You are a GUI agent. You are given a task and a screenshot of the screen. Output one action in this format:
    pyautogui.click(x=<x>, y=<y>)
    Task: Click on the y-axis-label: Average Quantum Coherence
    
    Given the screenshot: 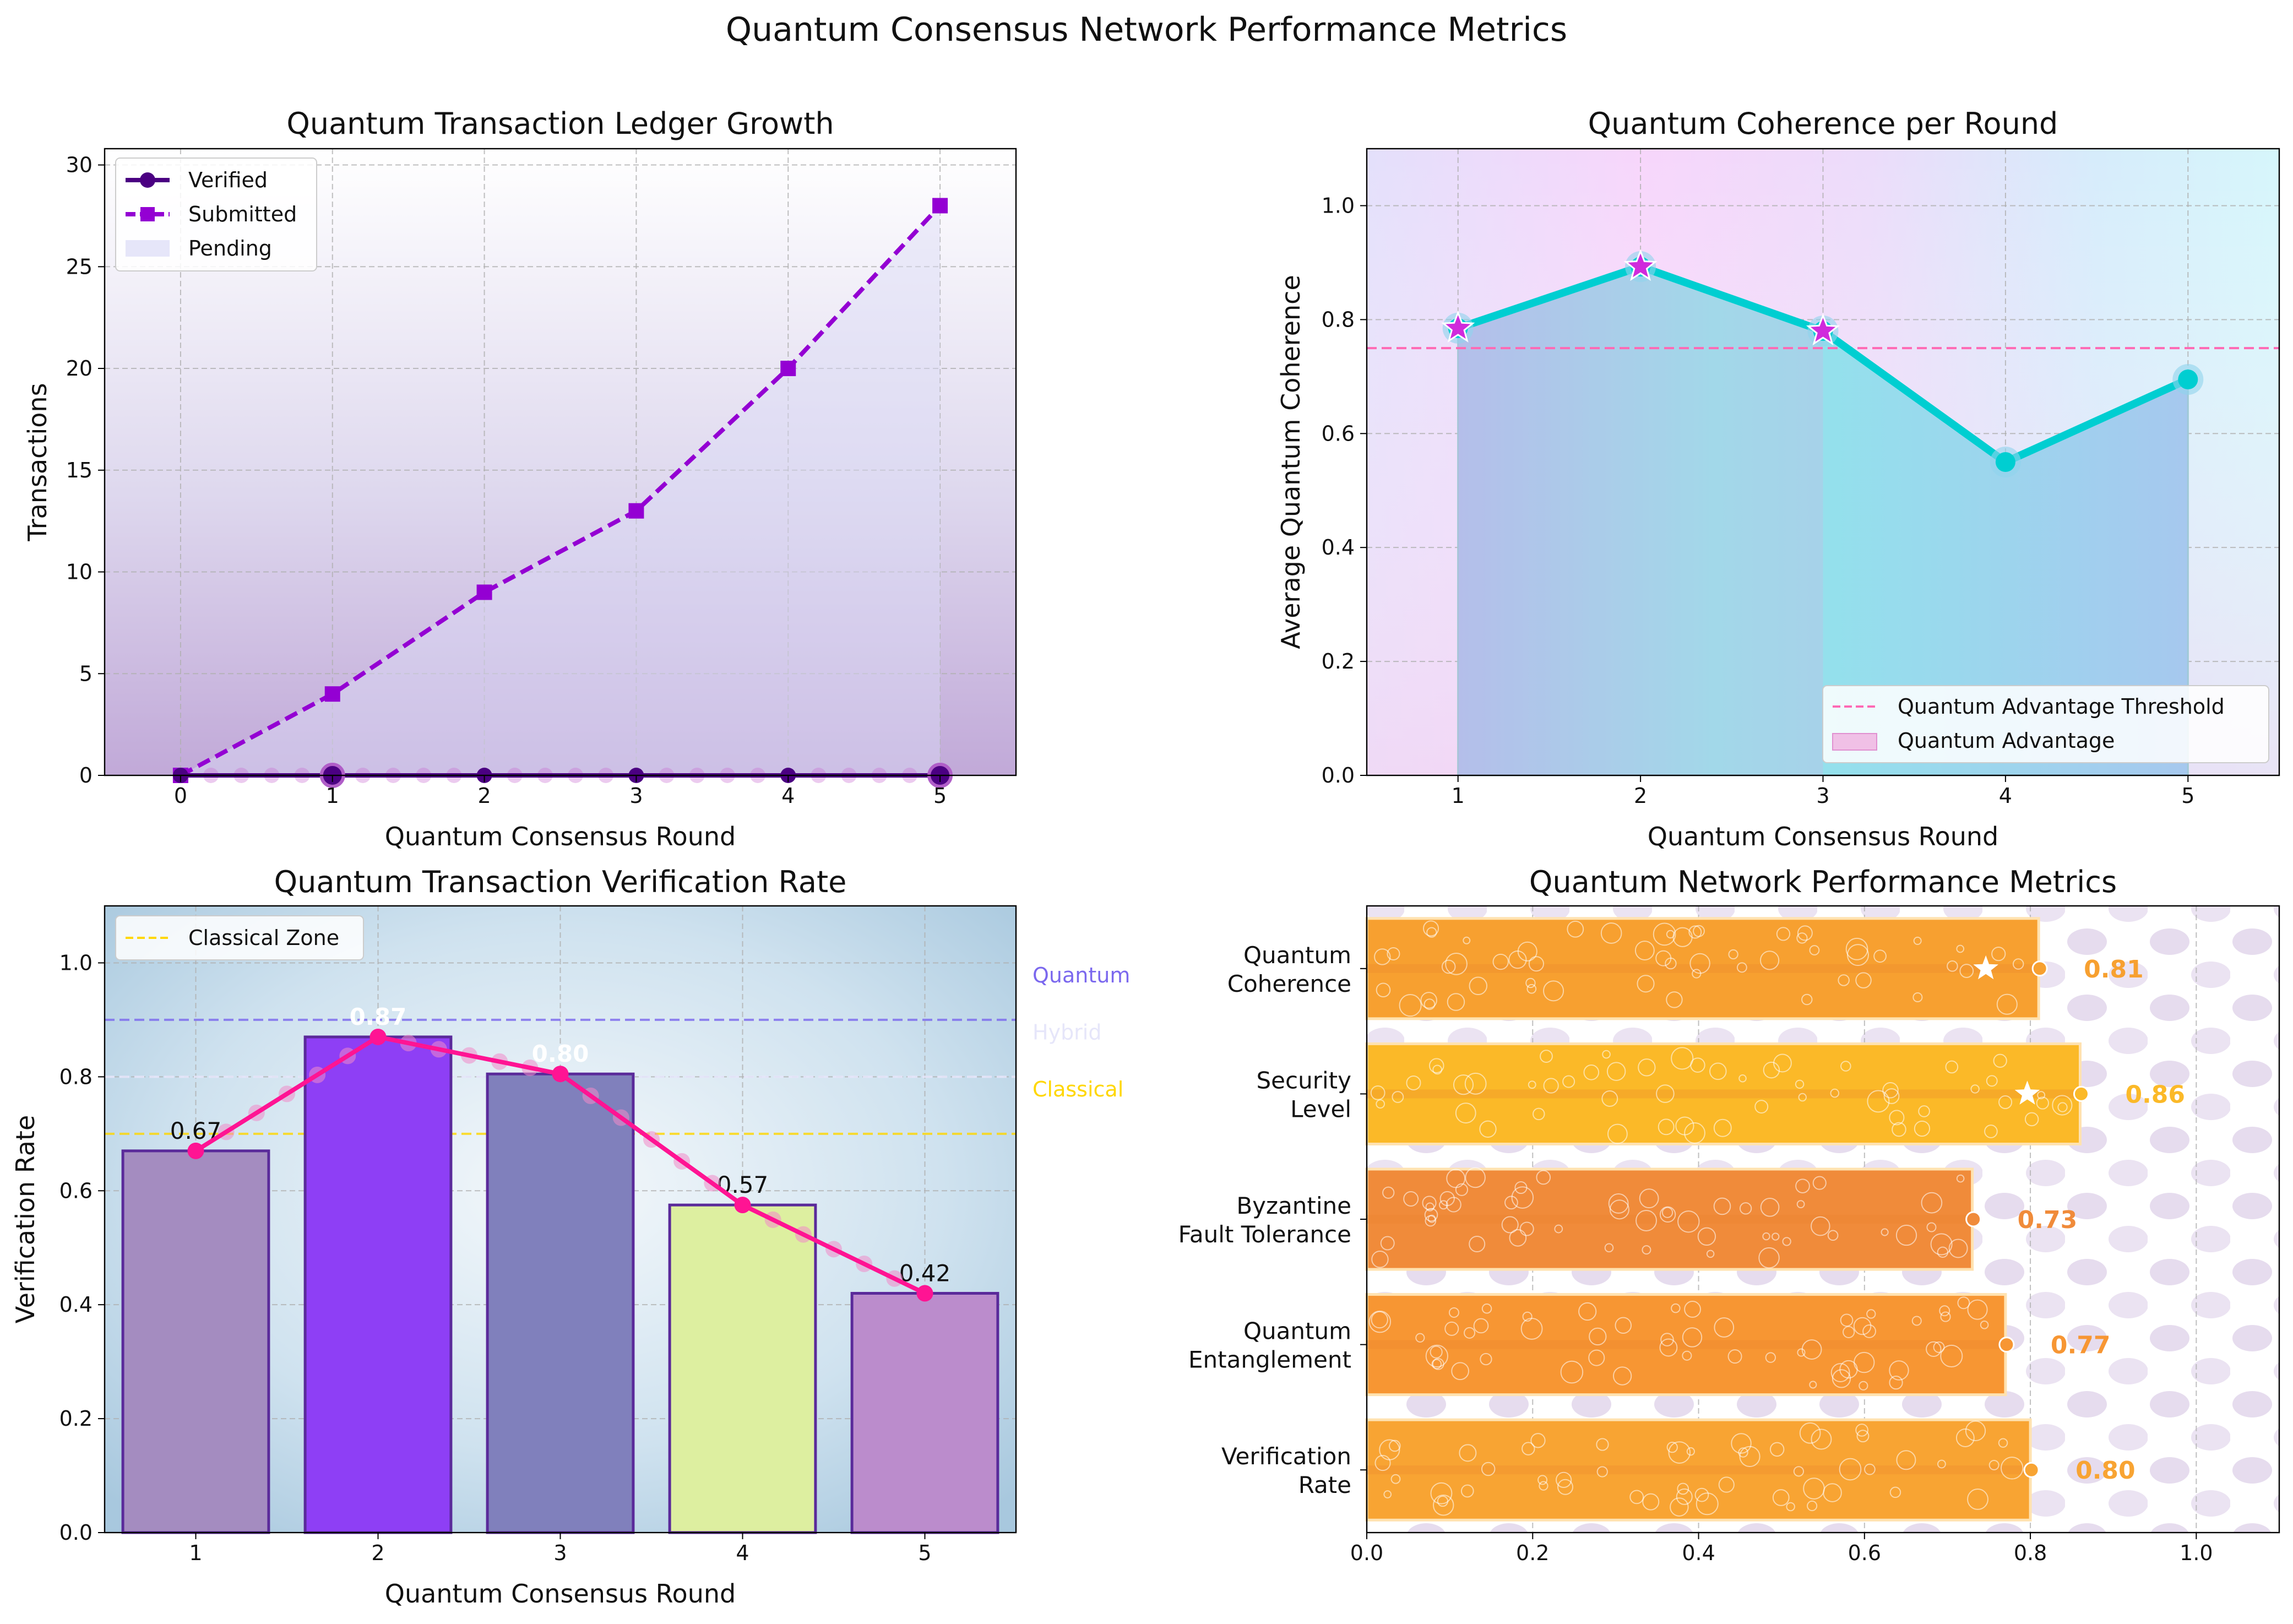 What is the action you would take?
    pyautogui.click(x=1291, y=462)
    